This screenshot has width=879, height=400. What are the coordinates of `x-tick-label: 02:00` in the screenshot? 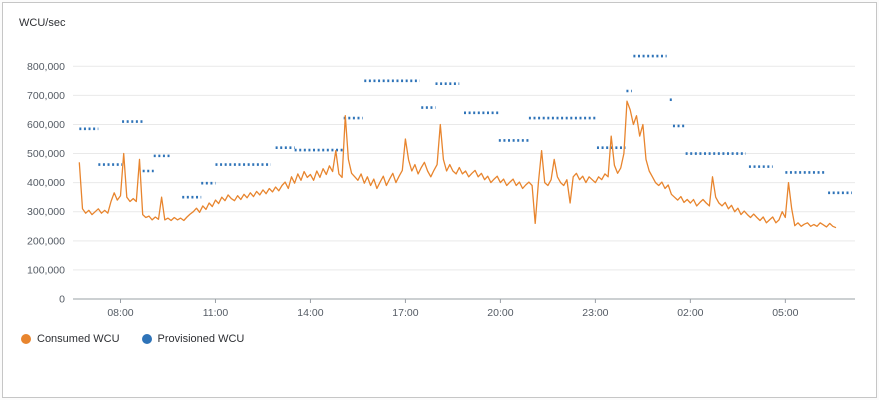 It's located at (690, 313).